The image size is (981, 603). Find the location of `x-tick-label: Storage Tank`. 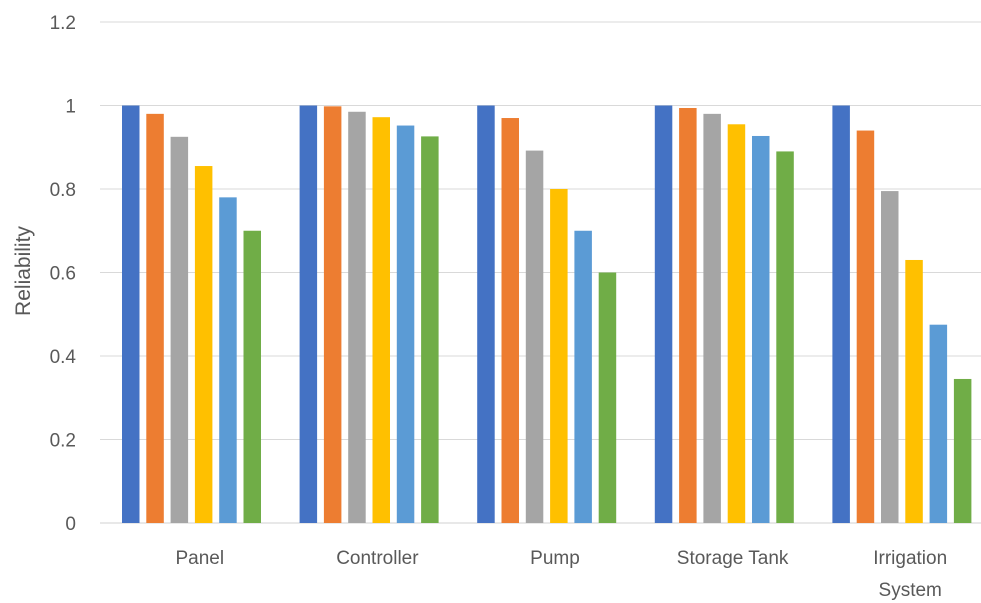

x-tick-label: Storage Tank is located at coordinates (733, 558).